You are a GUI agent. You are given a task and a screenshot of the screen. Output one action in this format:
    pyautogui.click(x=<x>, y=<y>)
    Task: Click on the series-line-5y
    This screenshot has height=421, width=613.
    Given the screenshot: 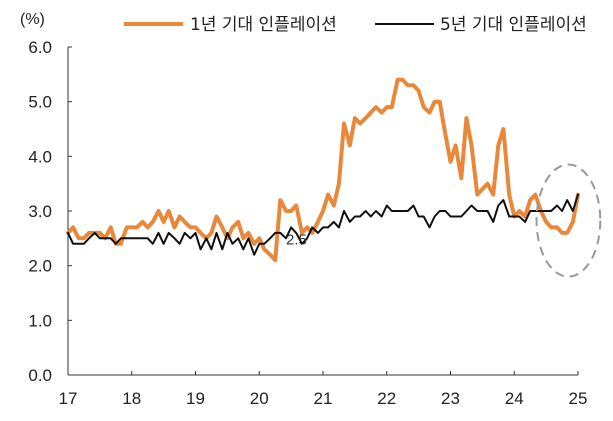 What is the action you would take?
    pyautogui.click(x=323, y=224)
    